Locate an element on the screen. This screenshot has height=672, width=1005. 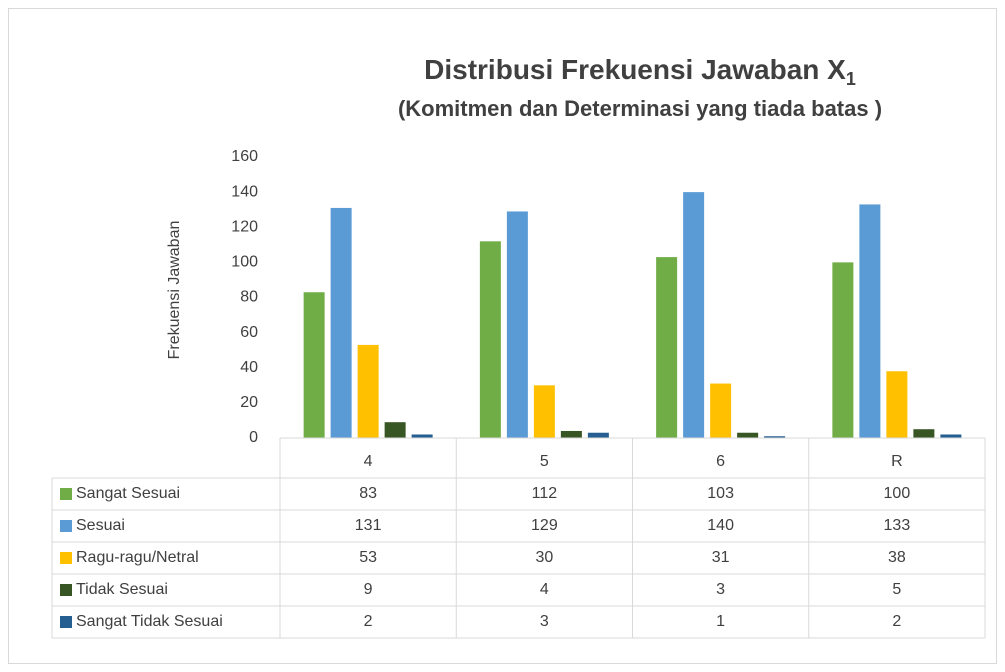
legend-label: Sesuai is located at coordinates (100, 525).